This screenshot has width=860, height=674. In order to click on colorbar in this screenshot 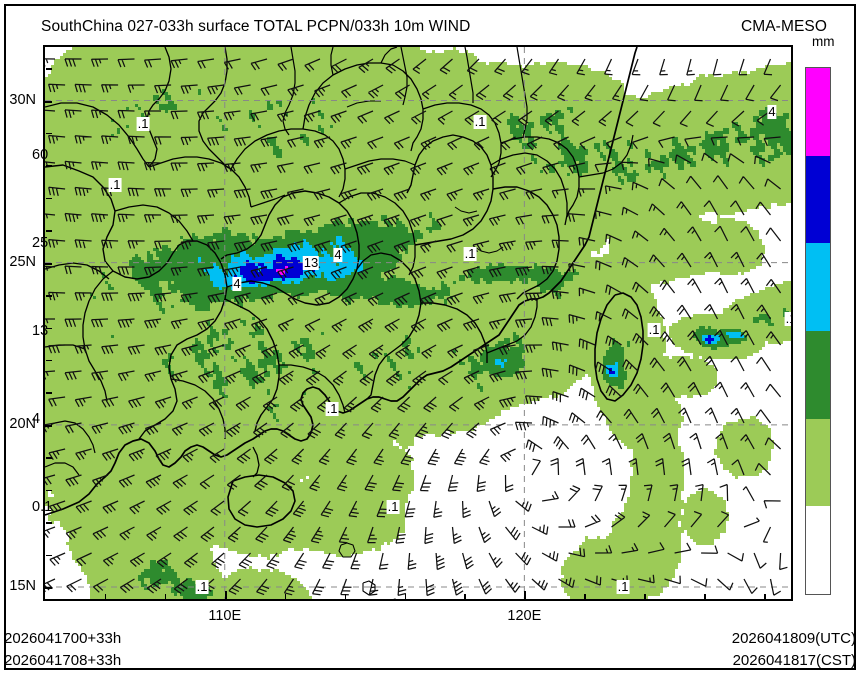, I will do `click(818, 331)`.